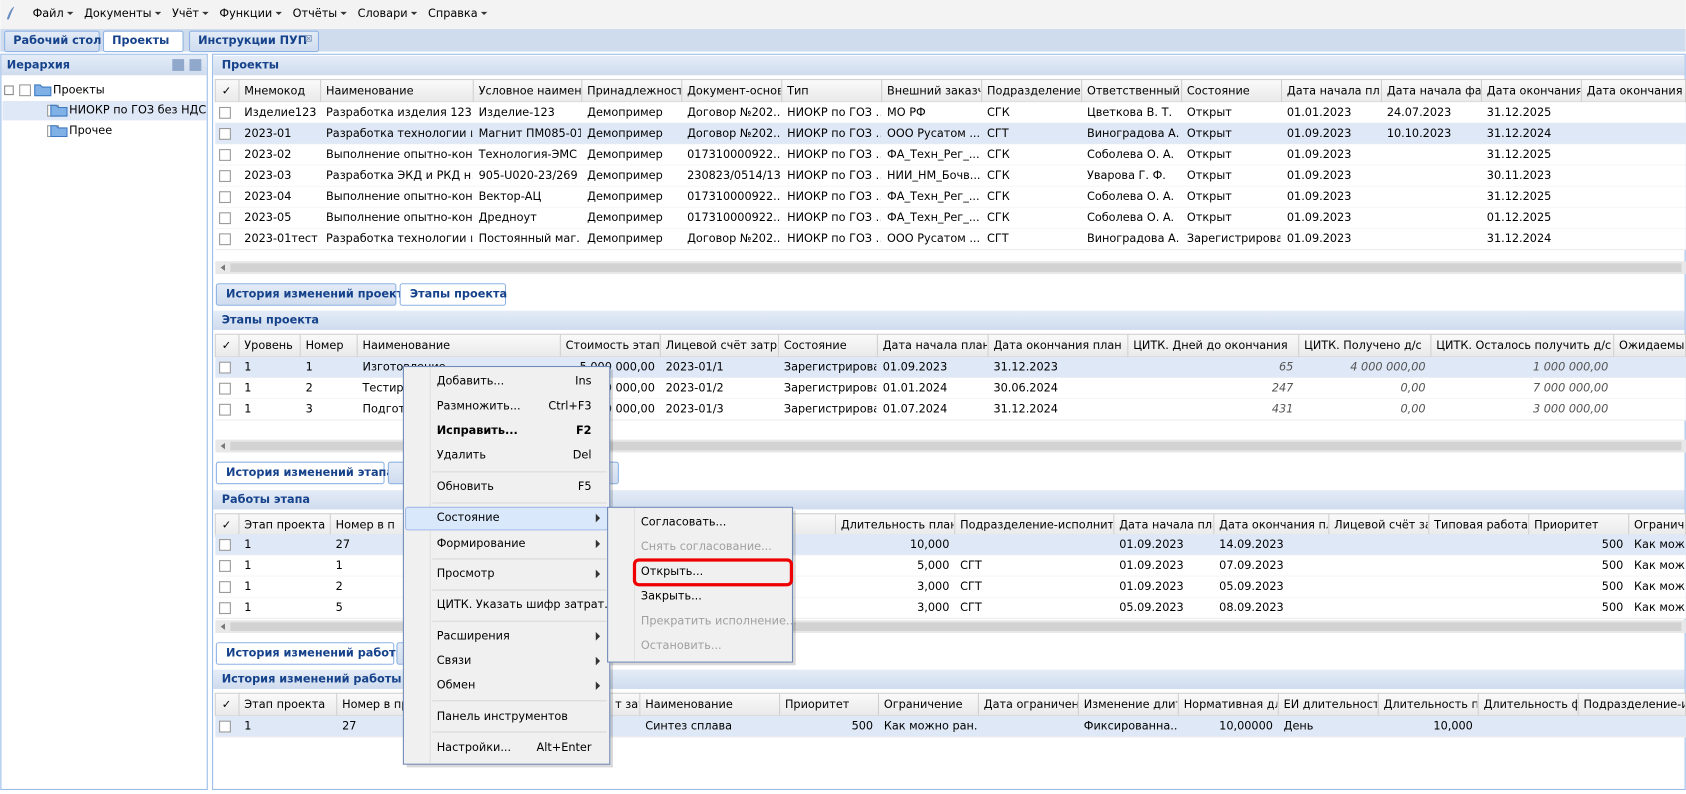  I want to click on column-header: Длительность фак, so click(1539, 704).